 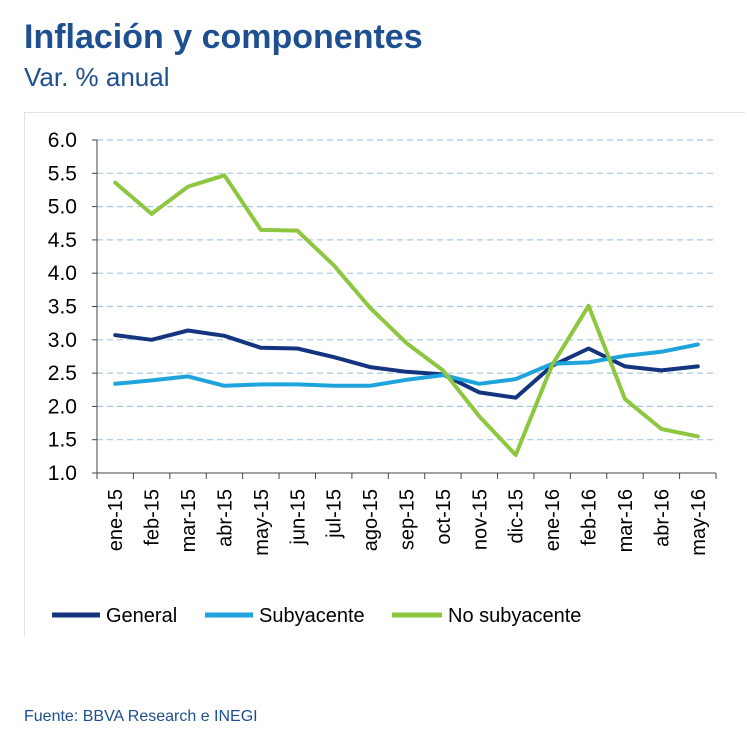 What do you see at coordinates (62, 207) in the screenshot?
I see `y-tick-label: 5.0` at bounding box center [62, 207].